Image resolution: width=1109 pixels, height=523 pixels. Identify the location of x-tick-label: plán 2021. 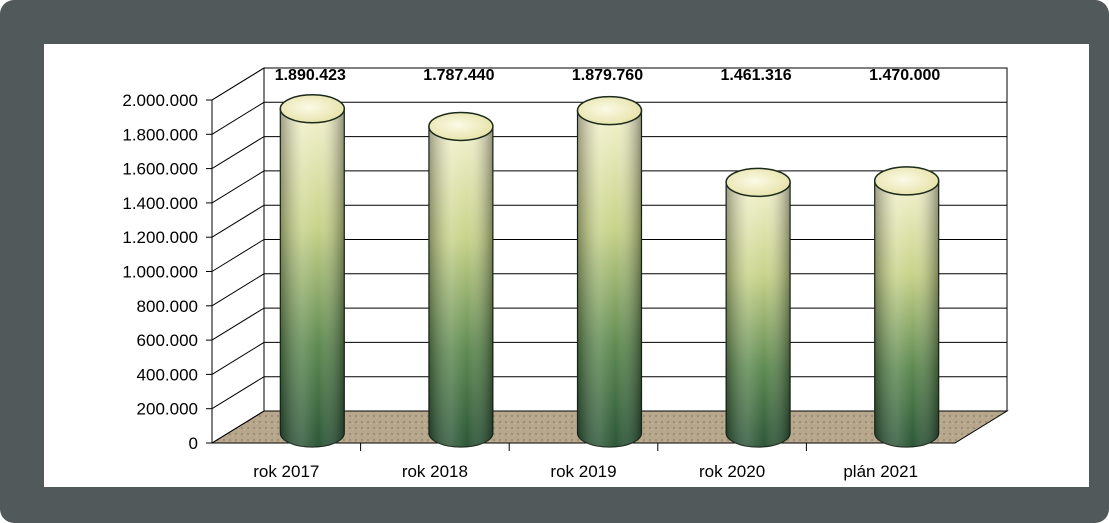
(880, 471).